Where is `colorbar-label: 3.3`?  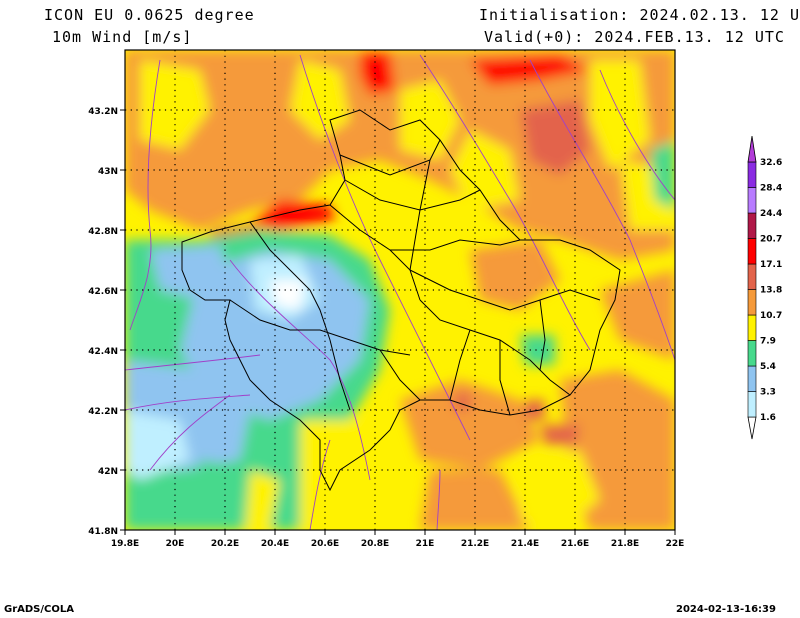 colorbar-label: 3.3 is located at coordinates (768, 393).